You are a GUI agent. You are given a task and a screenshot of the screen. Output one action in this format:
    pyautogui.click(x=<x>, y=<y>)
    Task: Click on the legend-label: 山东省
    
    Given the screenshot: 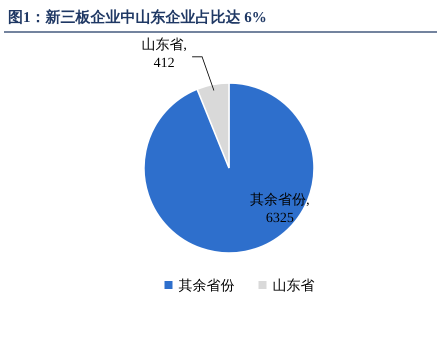 What is the action you would take?
    pyautogui.click(x=293, y=286)
    